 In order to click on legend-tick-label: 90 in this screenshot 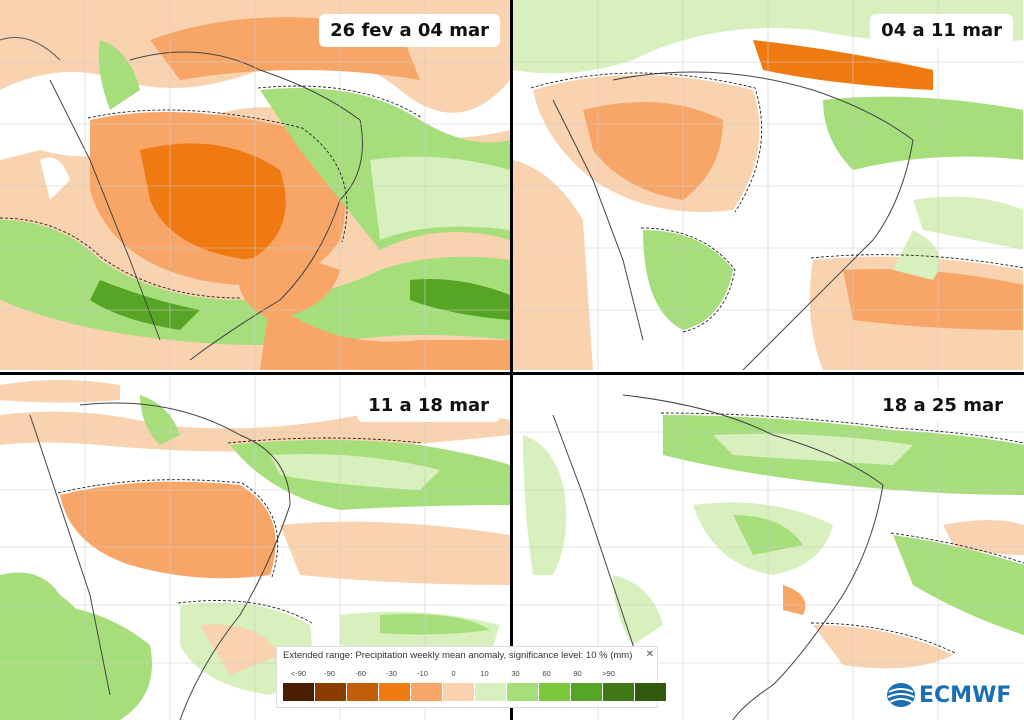, I will do `click(577, 673)`.